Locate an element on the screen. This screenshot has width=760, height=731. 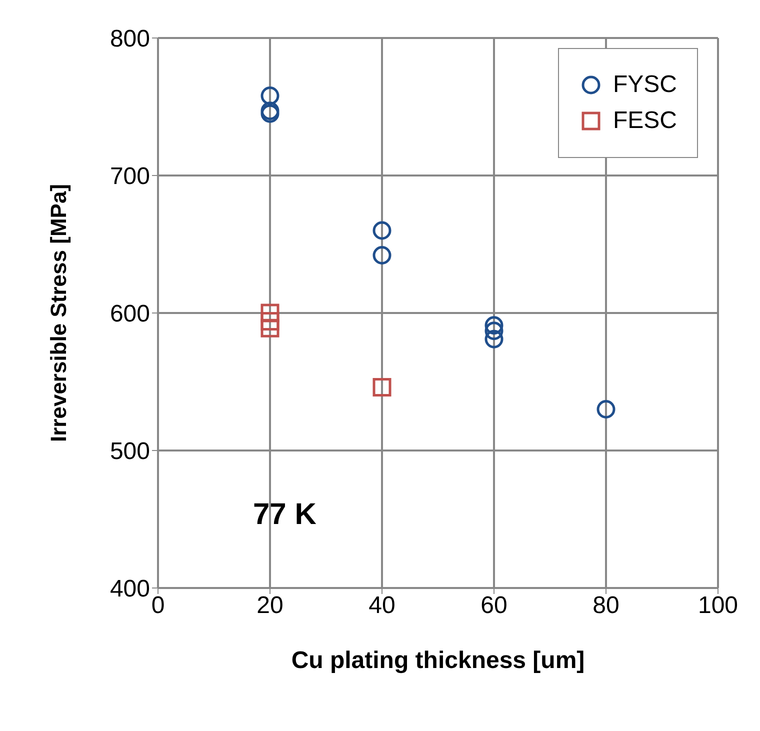
x-tick-label: 60 is located at coordinates (494, 606).